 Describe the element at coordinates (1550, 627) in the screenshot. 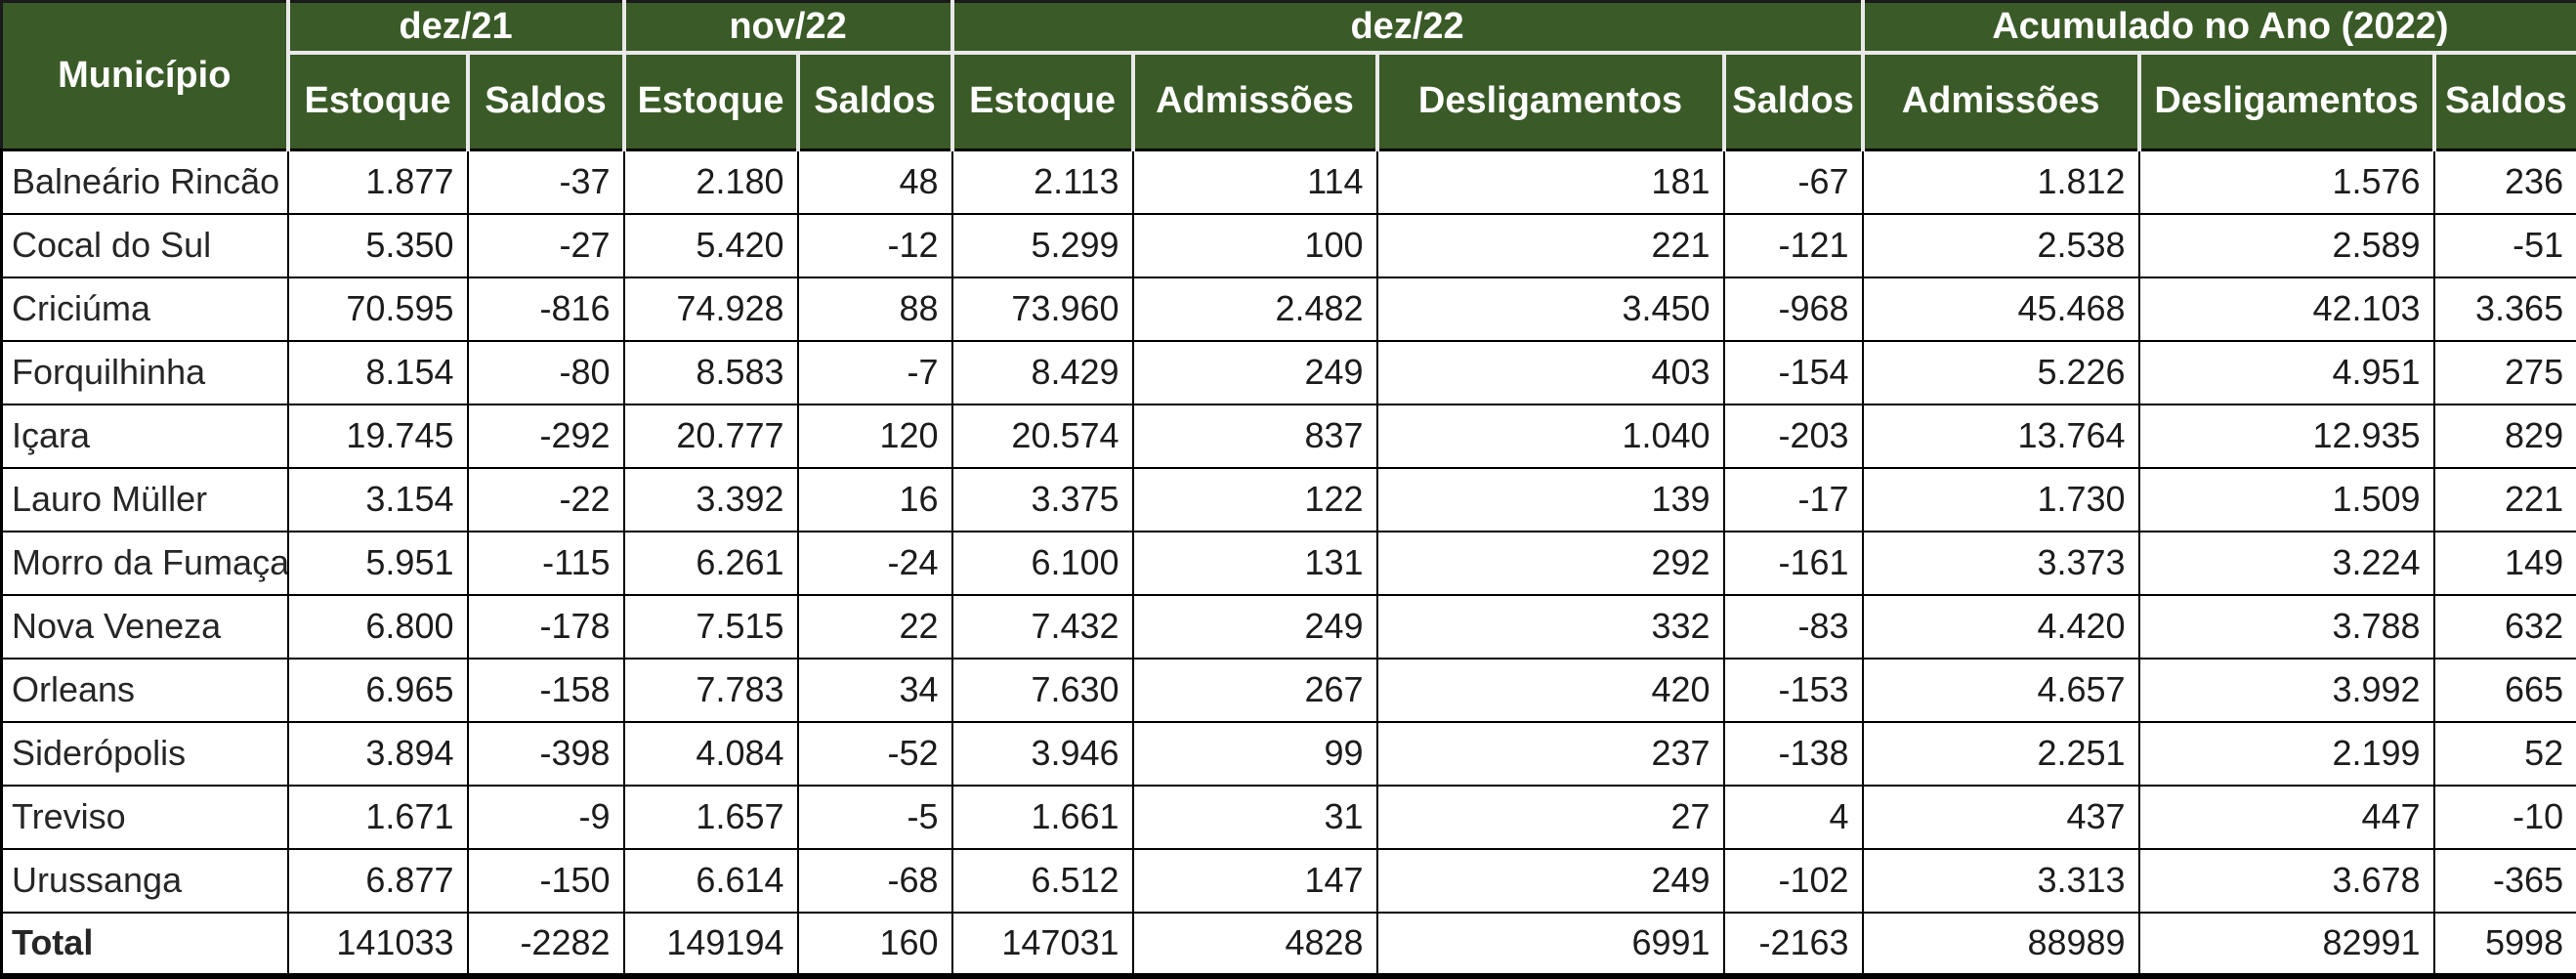

I see `value-cell: 332` at that location.